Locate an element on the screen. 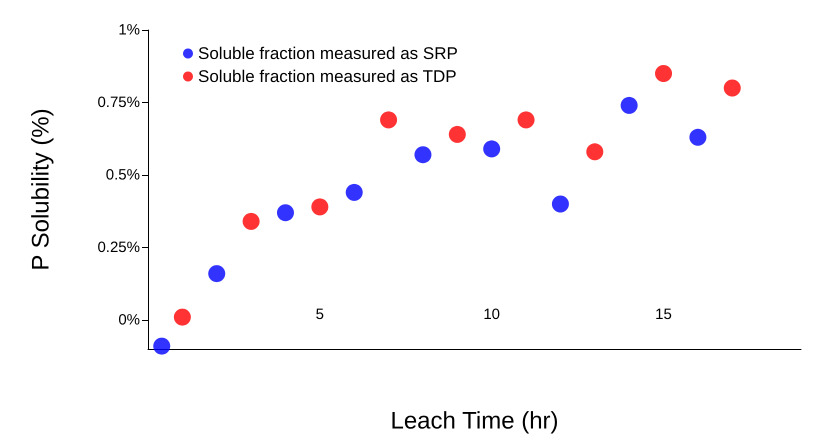 The height and width of the screenshot is (446, 835). legend-label: Soluble fraction measured as TDP is located at coordinates (327, 76).